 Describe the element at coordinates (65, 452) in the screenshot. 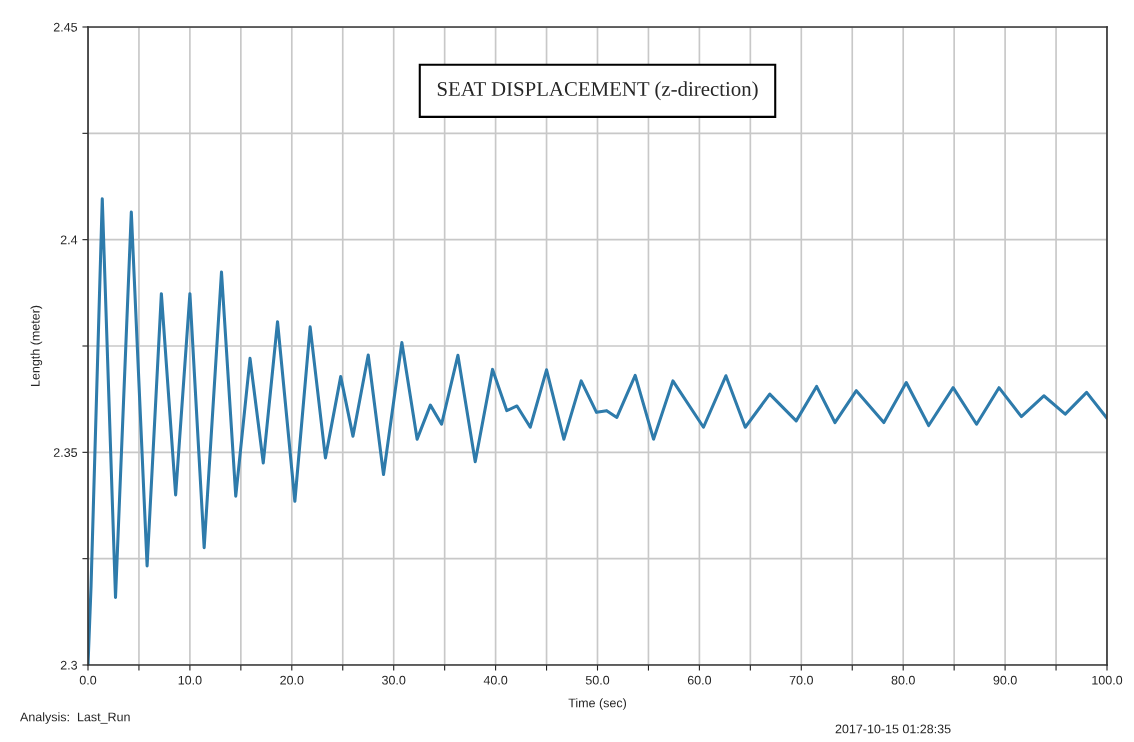

I see `y-tick-label: 2.35` at that location.